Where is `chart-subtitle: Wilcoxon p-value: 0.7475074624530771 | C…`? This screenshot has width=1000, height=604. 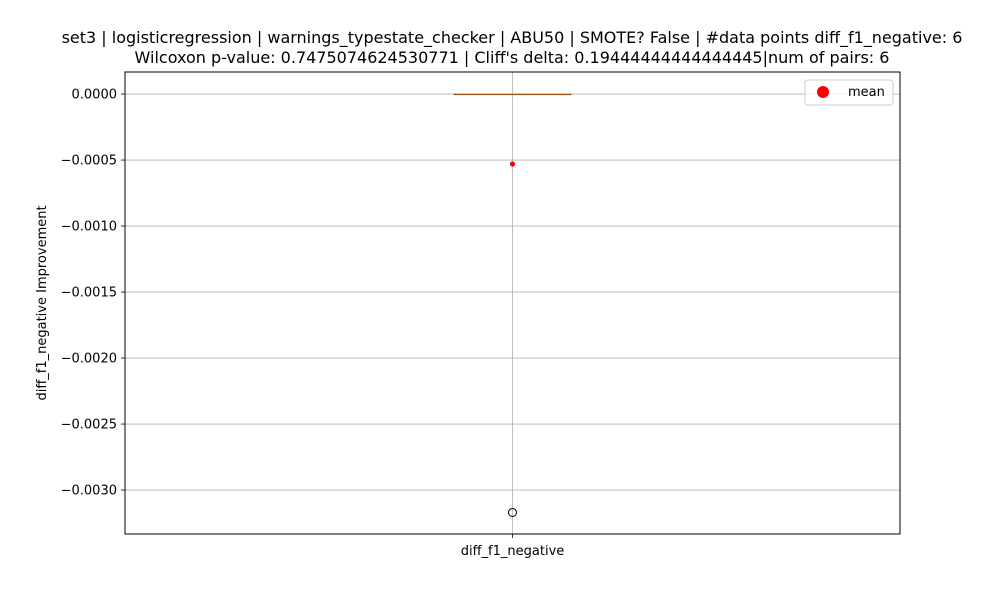 chart-subtitle: Wilcoxon p-value: 0.7475074624530771 | C… is located at coordinates (512, 57).